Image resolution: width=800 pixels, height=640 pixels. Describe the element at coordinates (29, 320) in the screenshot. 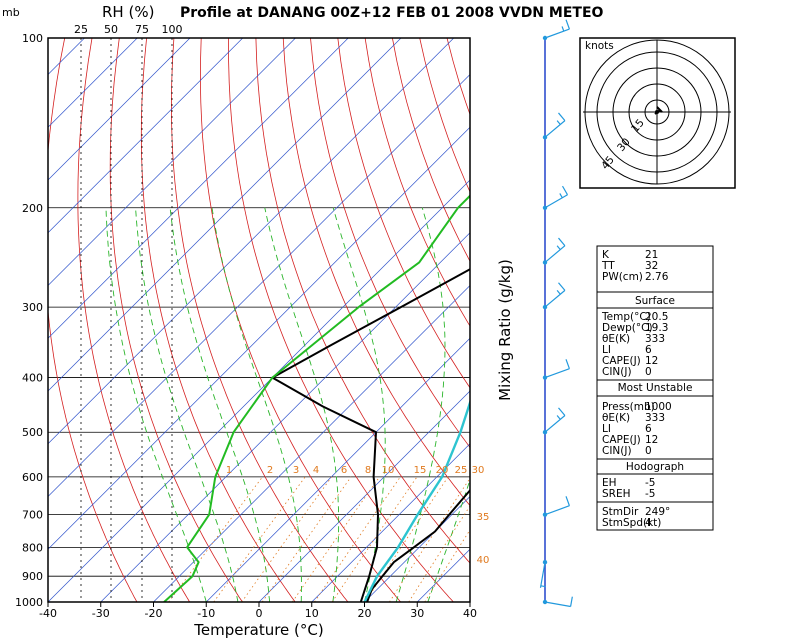

I see `pressure-axis: 100 200 300 400 500 600 700 800 900 1000` at that location.